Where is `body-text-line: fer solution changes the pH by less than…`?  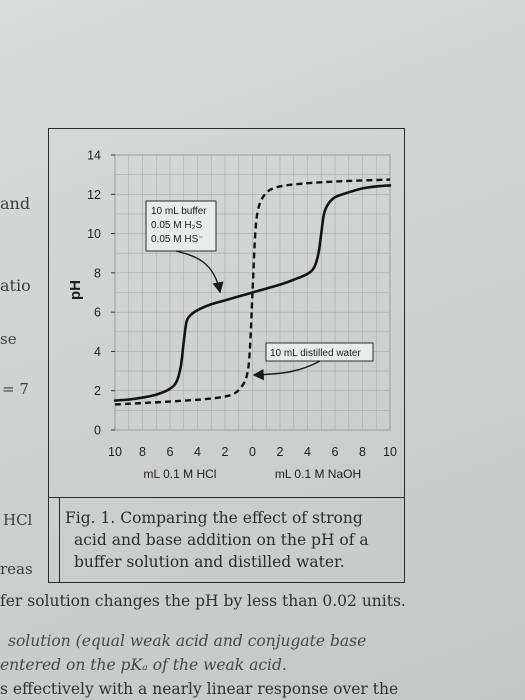
body-text-line: fer solution changes the pH by less than… is located at coordinates (203, 601).